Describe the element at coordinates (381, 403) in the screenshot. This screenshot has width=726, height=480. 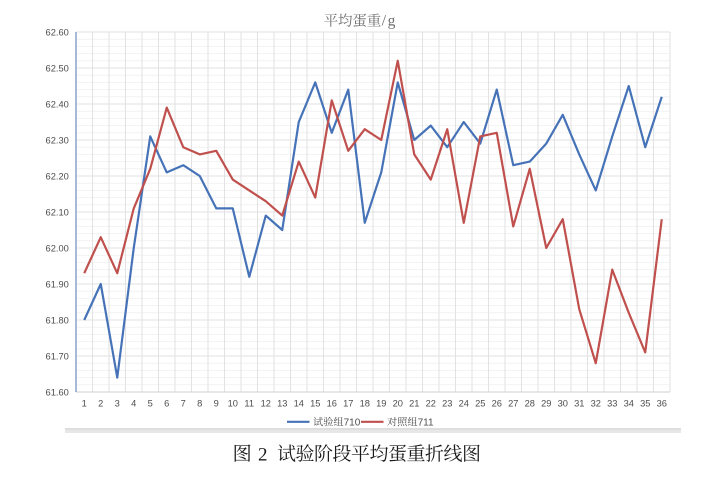
I see `svg-text: 19` at that location.